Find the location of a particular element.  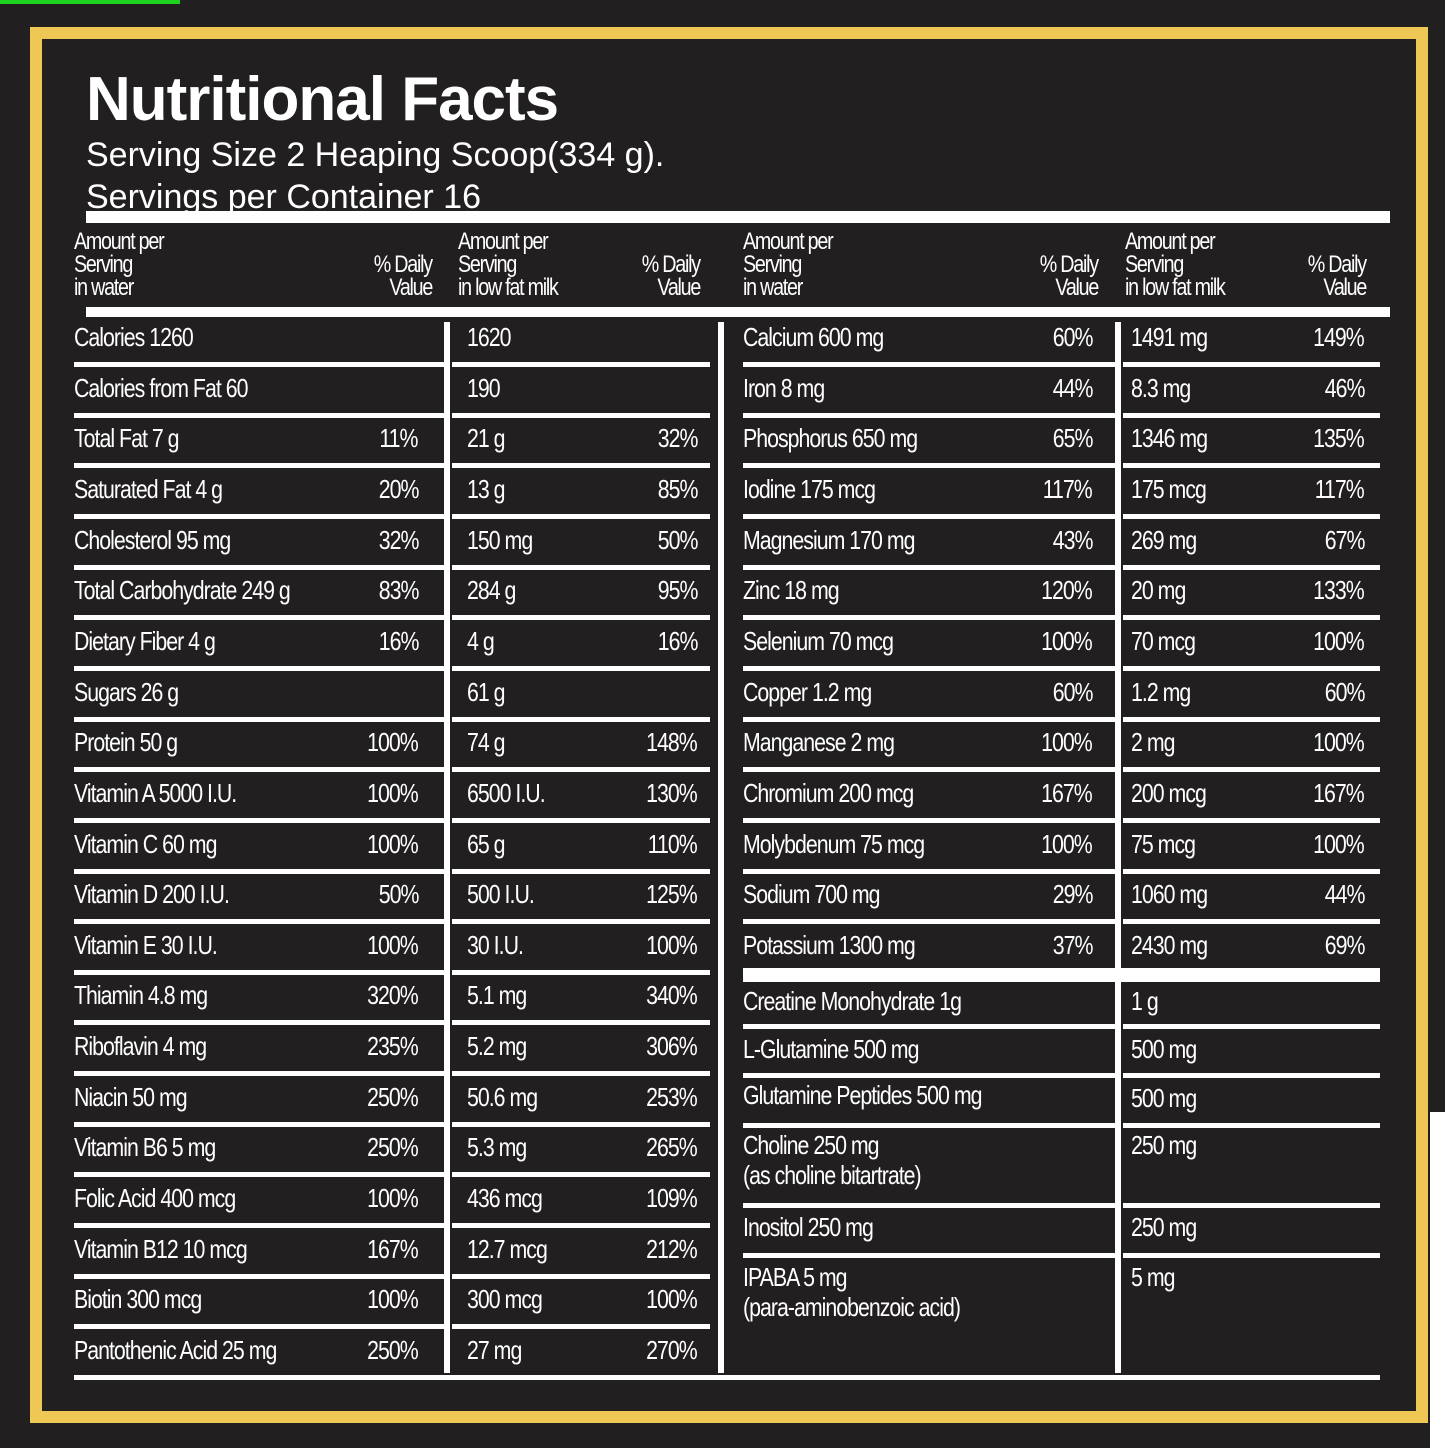

header-dv-0-line-1: Value is located at coordinates (372, 288).